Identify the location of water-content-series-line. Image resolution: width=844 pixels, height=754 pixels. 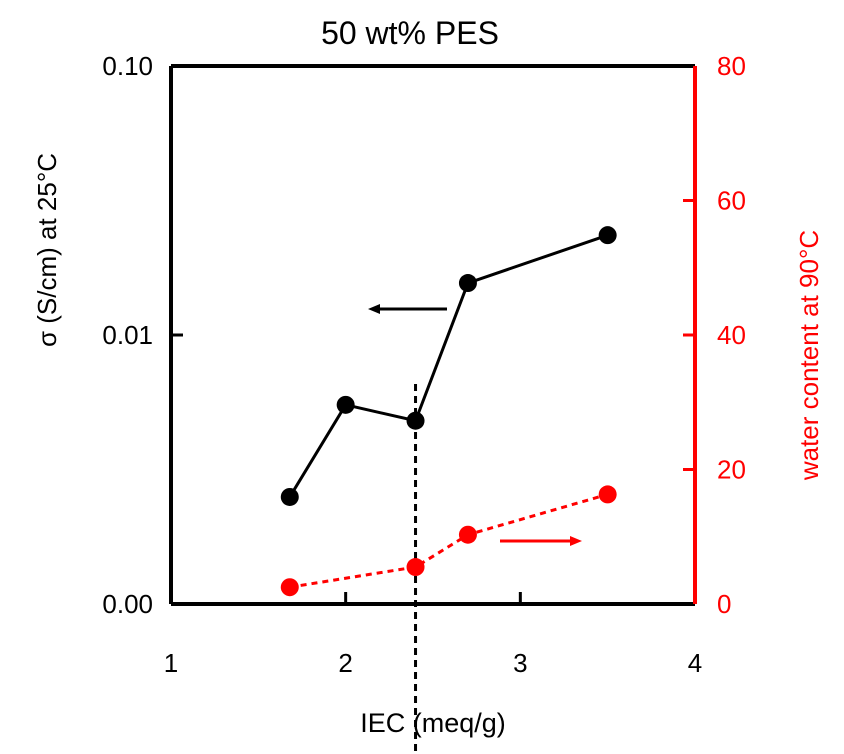
(449, 540).